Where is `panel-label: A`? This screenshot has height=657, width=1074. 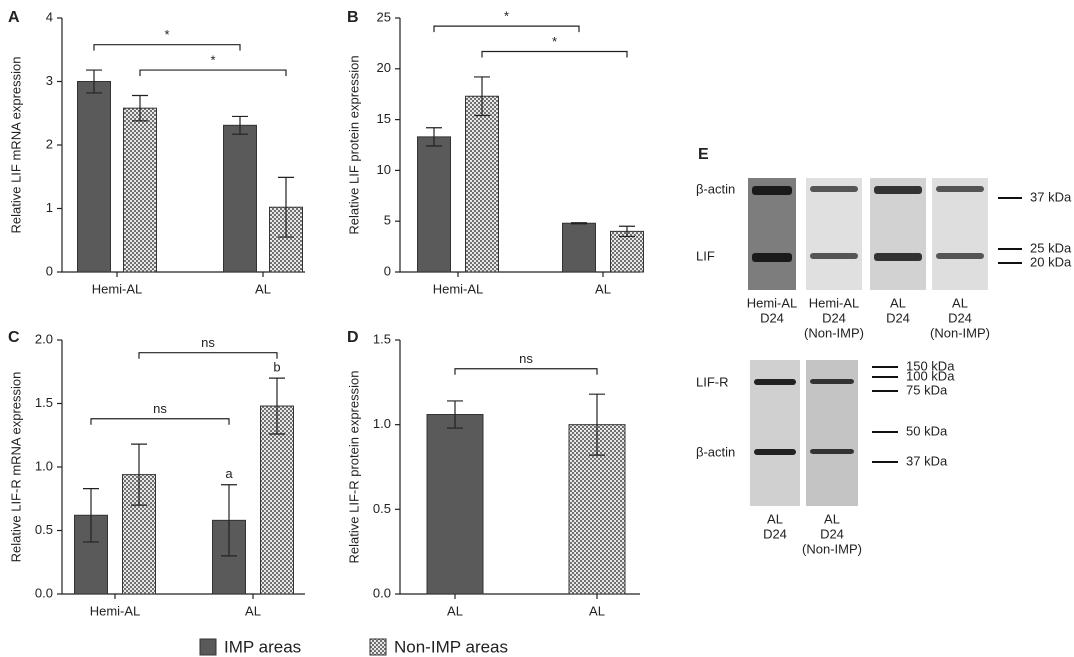 panel-label: A is located at coordinates (14, 17).